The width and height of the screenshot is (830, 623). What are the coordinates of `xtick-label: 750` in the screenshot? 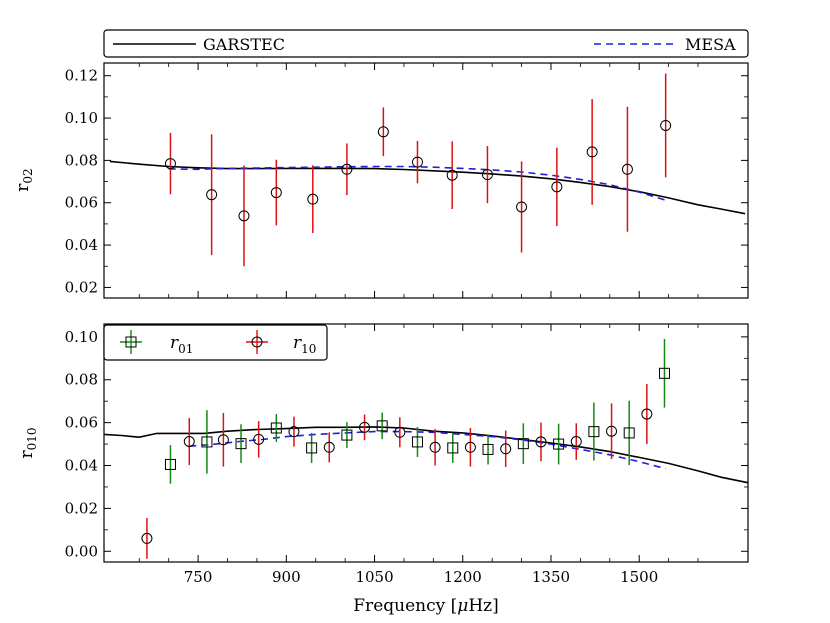 It's located at (198, 577).